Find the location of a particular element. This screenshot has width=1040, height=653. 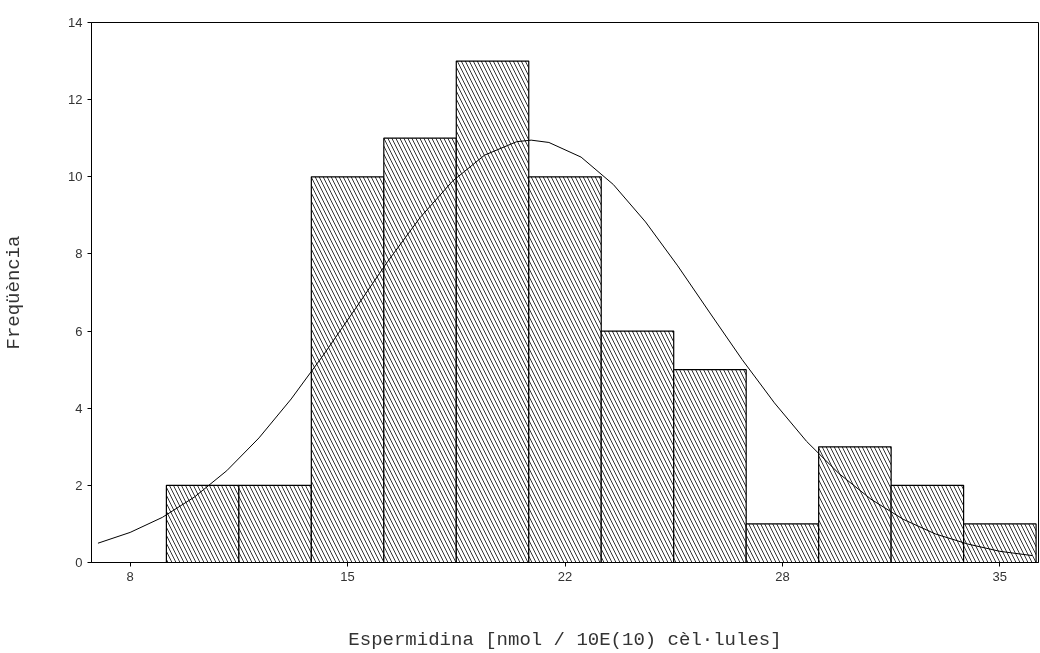

x-tick-label: 22 is located at coordinates (565, 576).